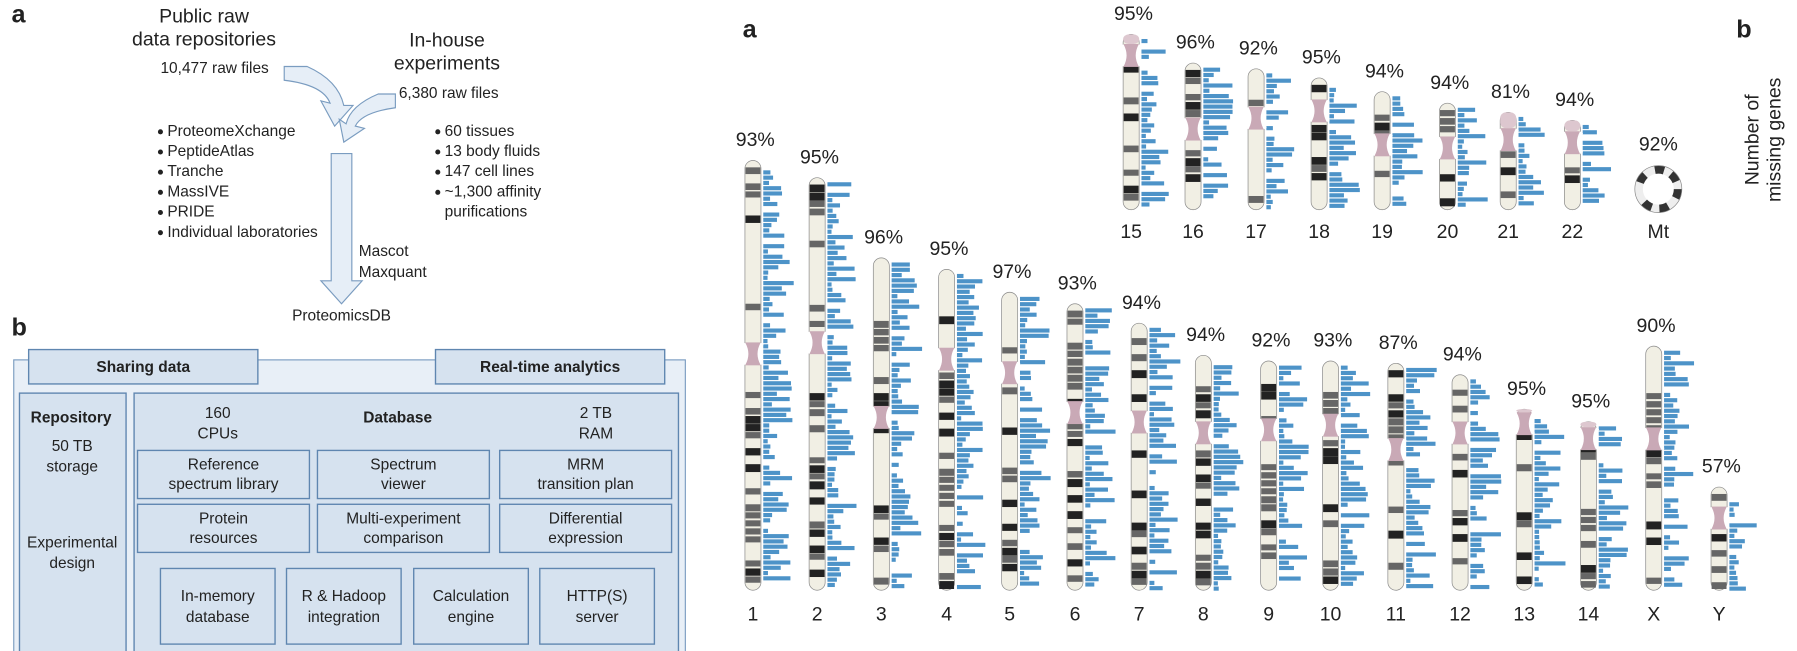 The width and height of the screenshot is (1797, 651). What do you see at coordinates (1656, 326) in the screenshot?
I see `coverage: 90%` at bounding box center [1656, 326].